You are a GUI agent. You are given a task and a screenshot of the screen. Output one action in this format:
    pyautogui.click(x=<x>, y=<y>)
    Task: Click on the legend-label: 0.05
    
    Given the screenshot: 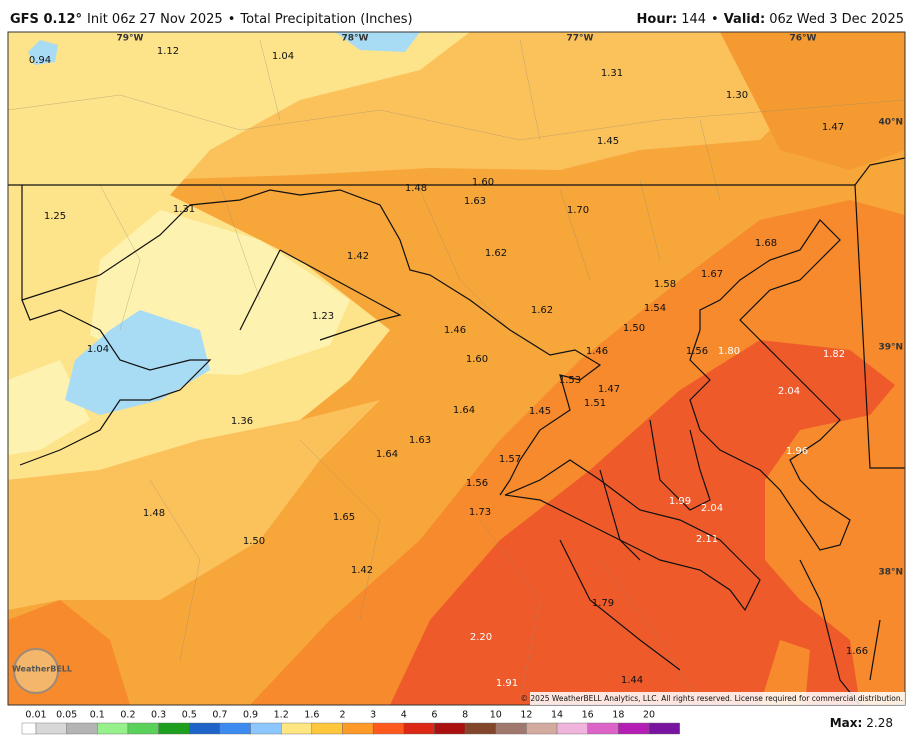 What is the action you would take?
    pyautogui.click(x=66, y=715)
    